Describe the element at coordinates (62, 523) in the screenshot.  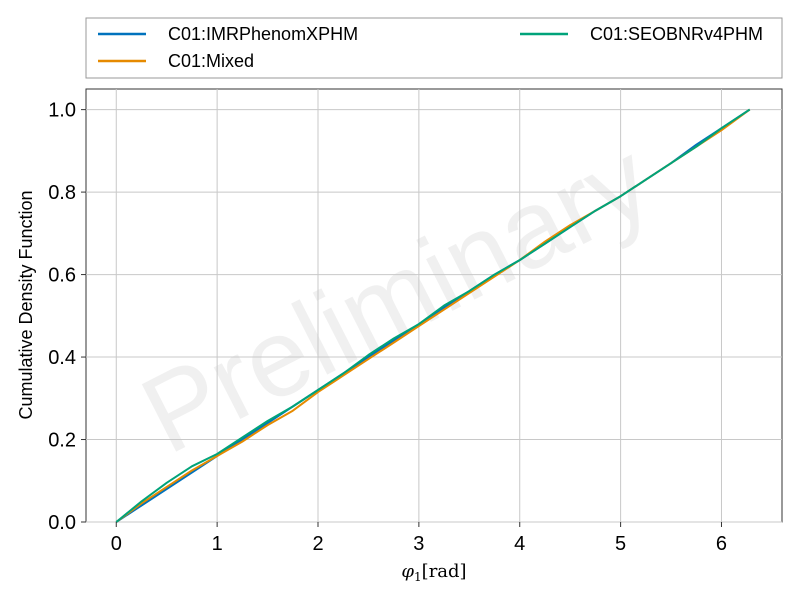
I see `y-tick-label: 0.0` at that location.